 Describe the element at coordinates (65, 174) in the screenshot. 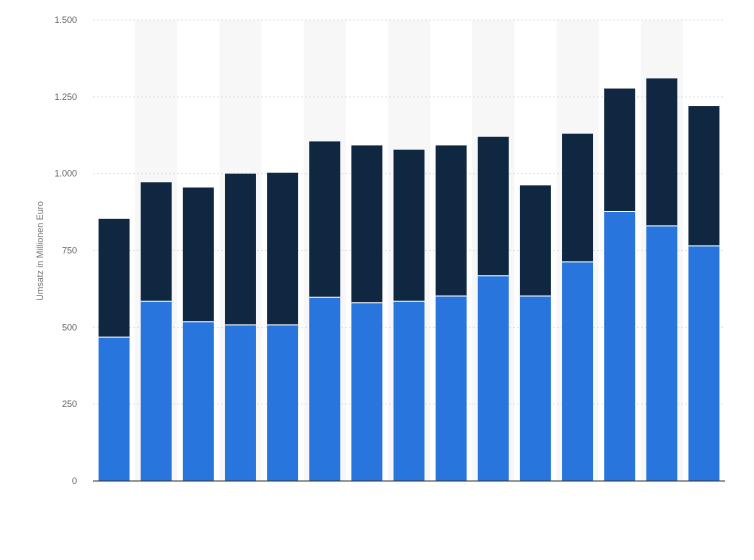

I see `y-tick-label: 1.000` at that location.